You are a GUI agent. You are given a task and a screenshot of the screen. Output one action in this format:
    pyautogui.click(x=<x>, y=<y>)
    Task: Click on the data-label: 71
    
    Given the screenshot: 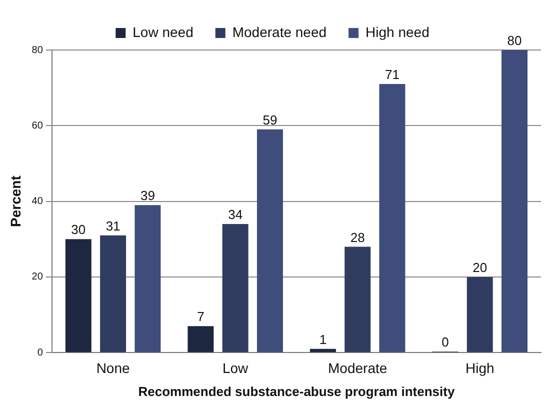 What is the action you would take?
    pyautogui.click(x=392, y=74)
    